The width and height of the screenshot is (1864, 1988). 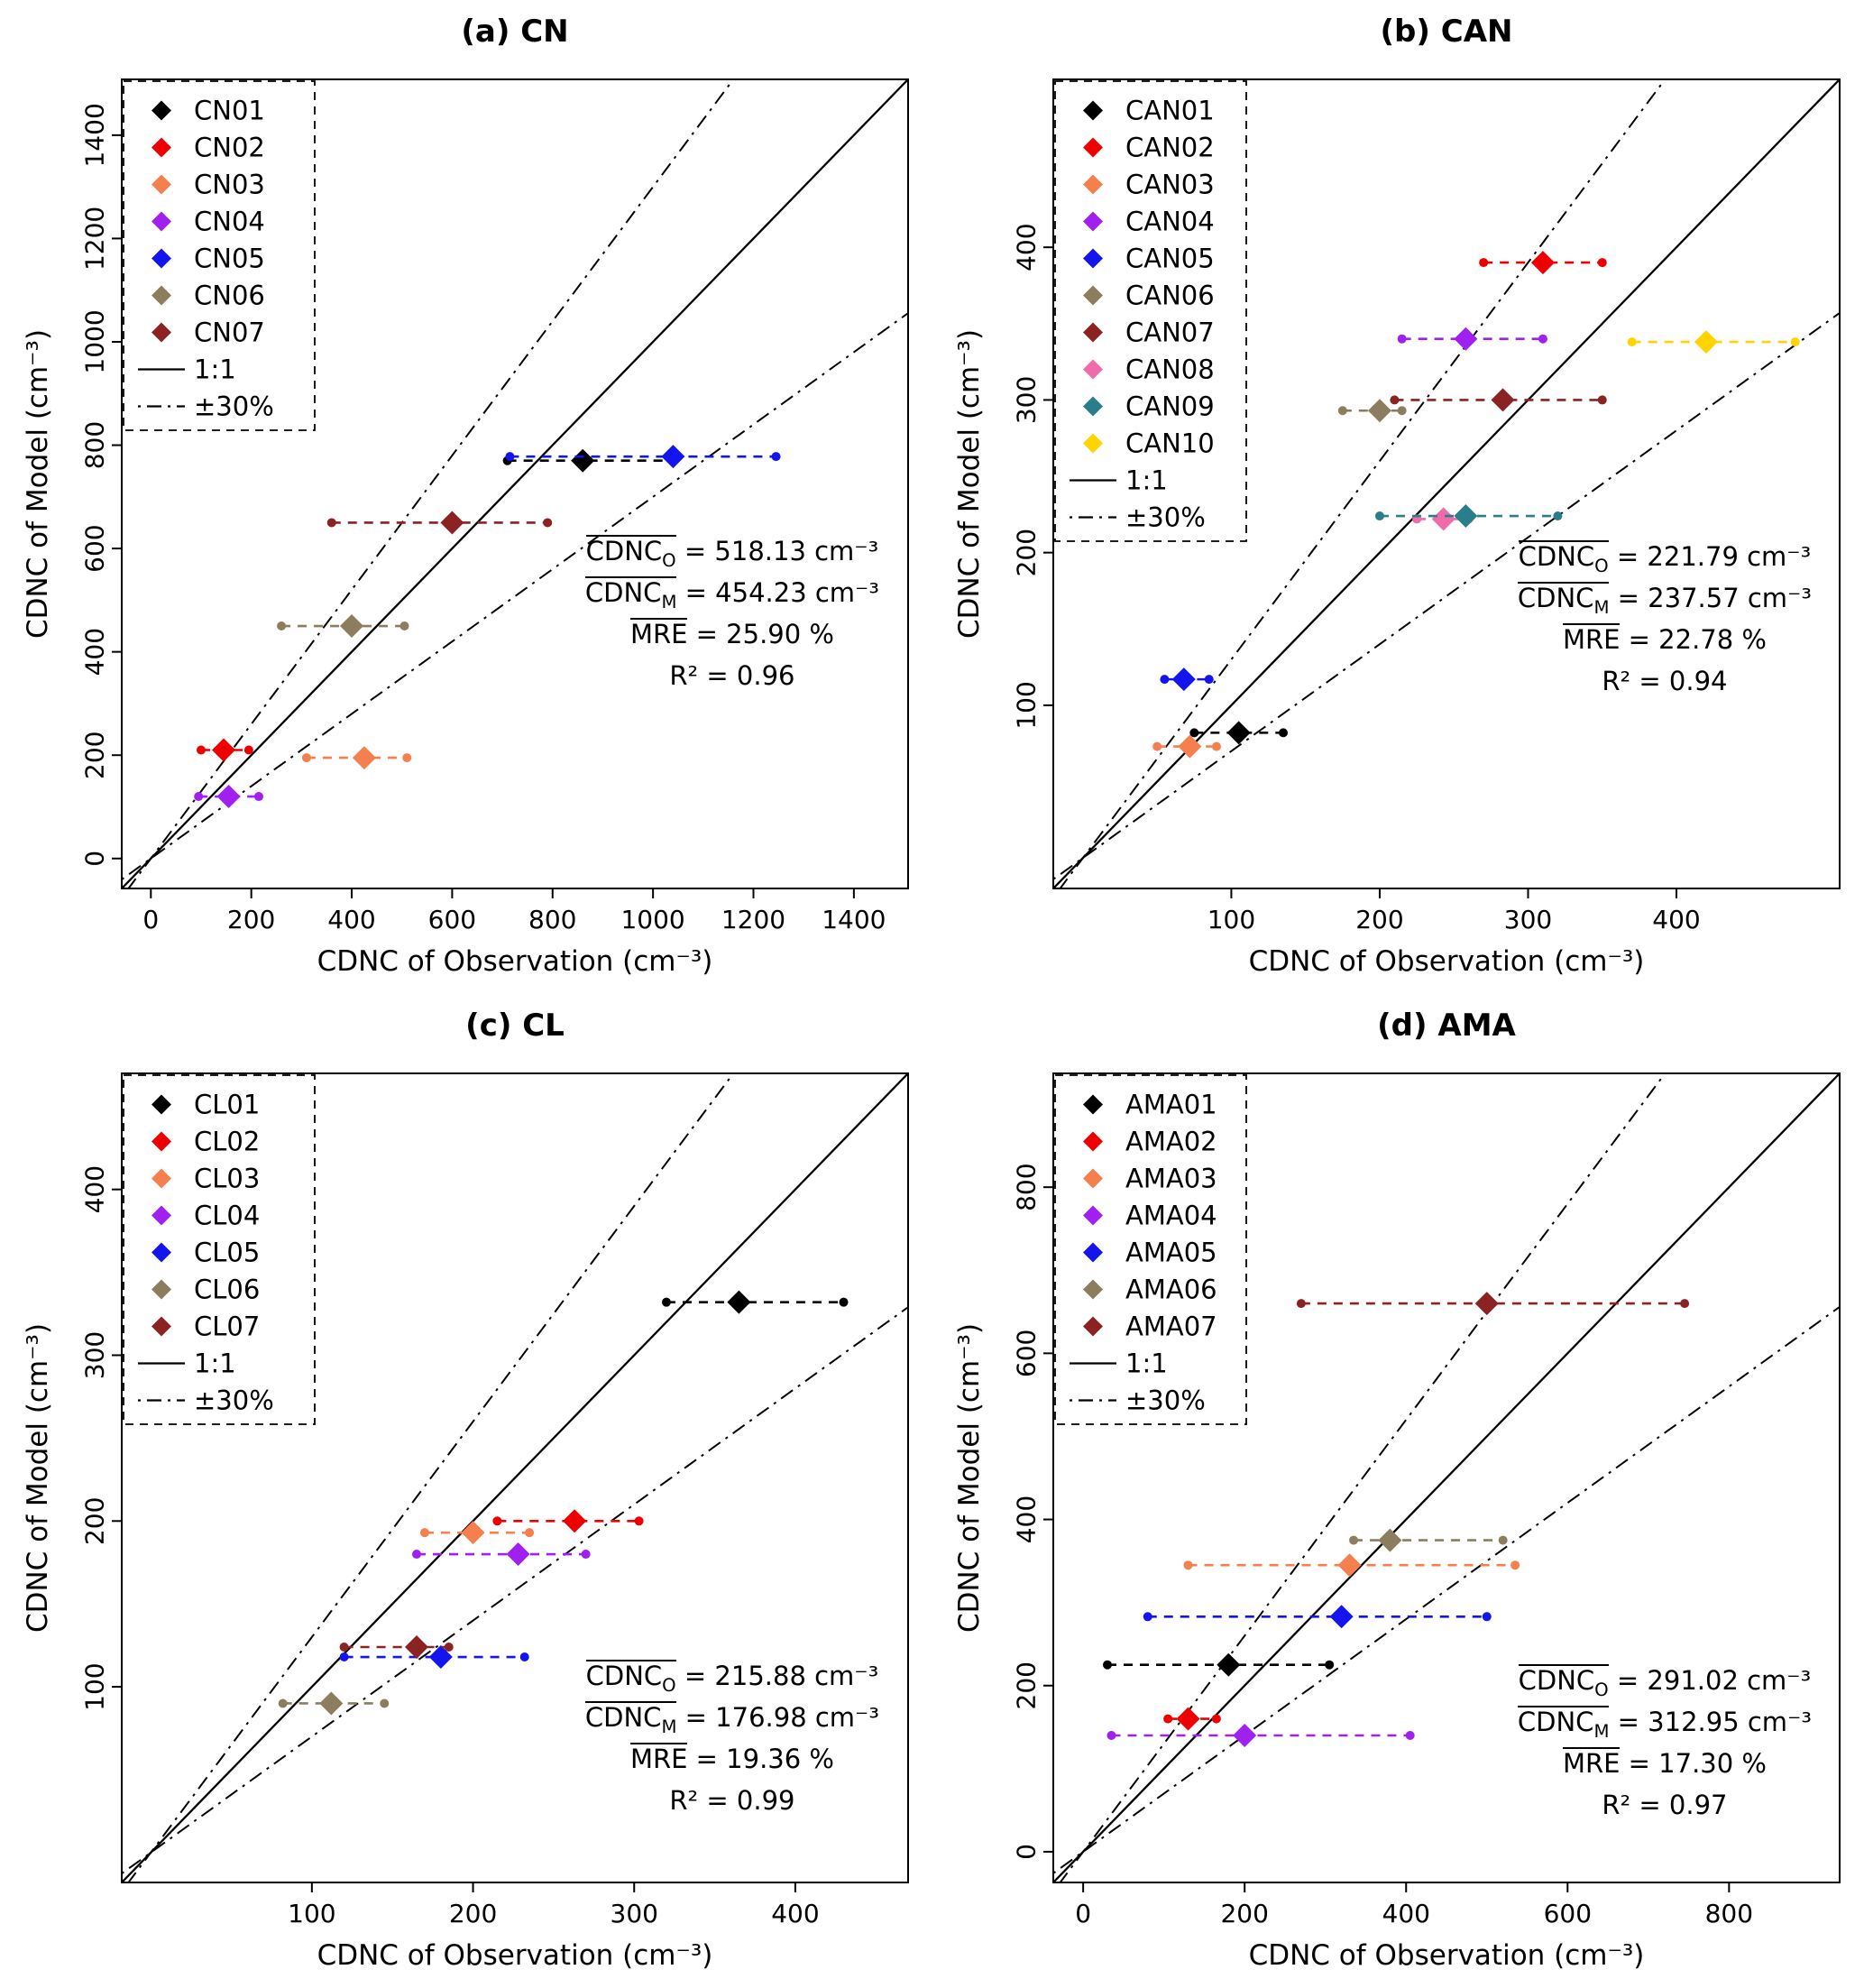 I want to click on x-tick-label: 300, so click(x=634, y=1914).